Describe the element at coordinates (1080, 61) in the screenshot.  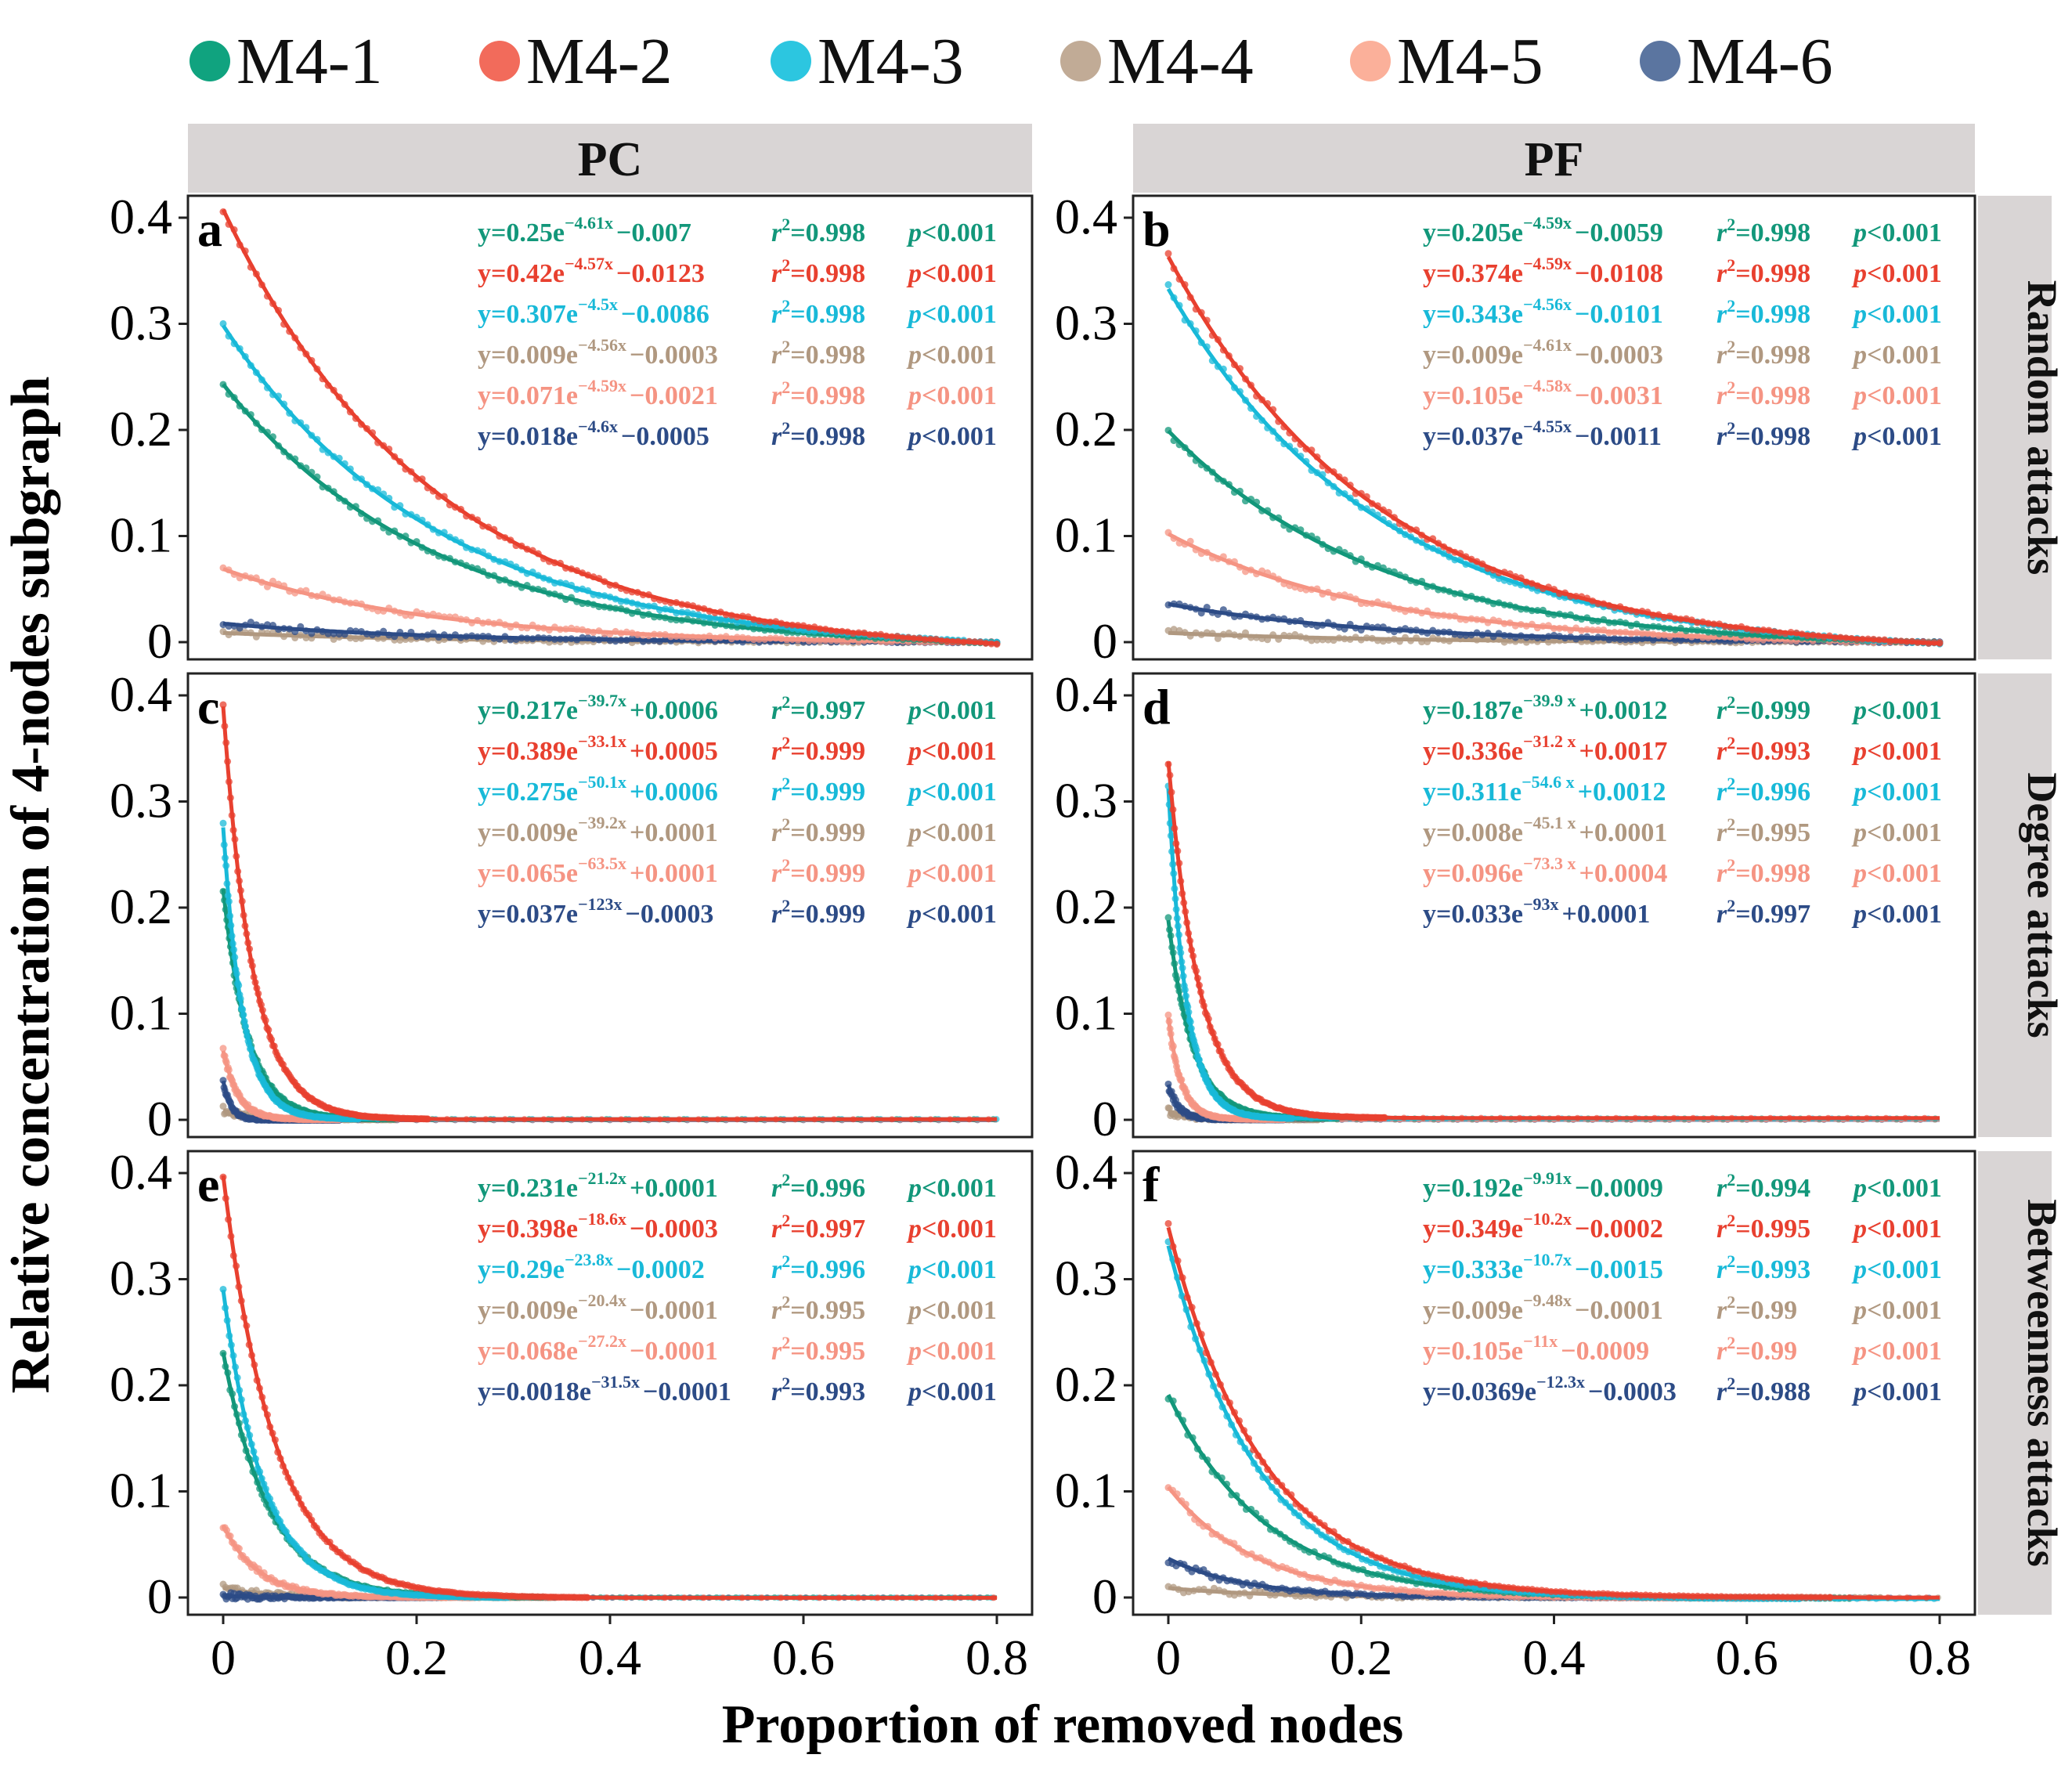
I see `legend-key-dot` at that location.